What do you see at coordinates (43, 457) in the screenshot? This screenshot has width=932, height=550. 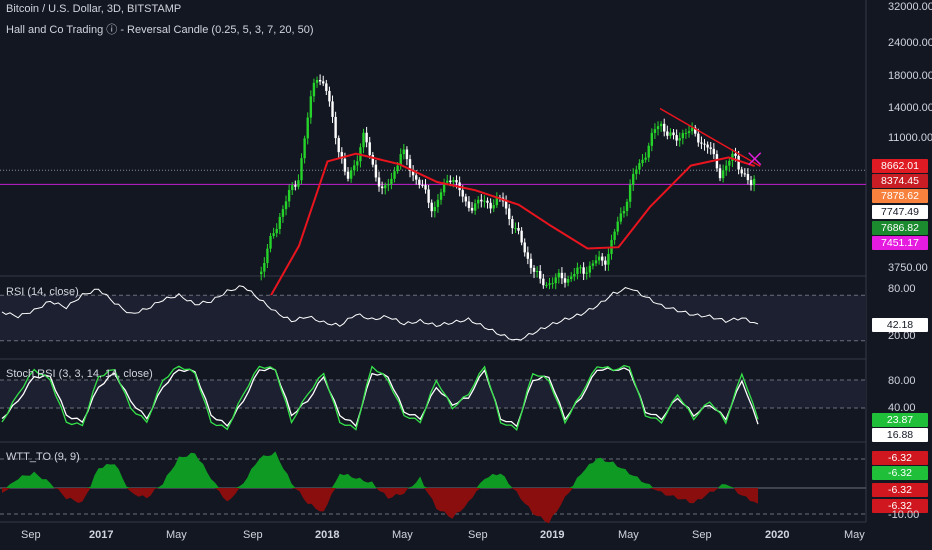 I see `wt-title: WTT_TO (9, 9)` at bounding box center [43, 457].